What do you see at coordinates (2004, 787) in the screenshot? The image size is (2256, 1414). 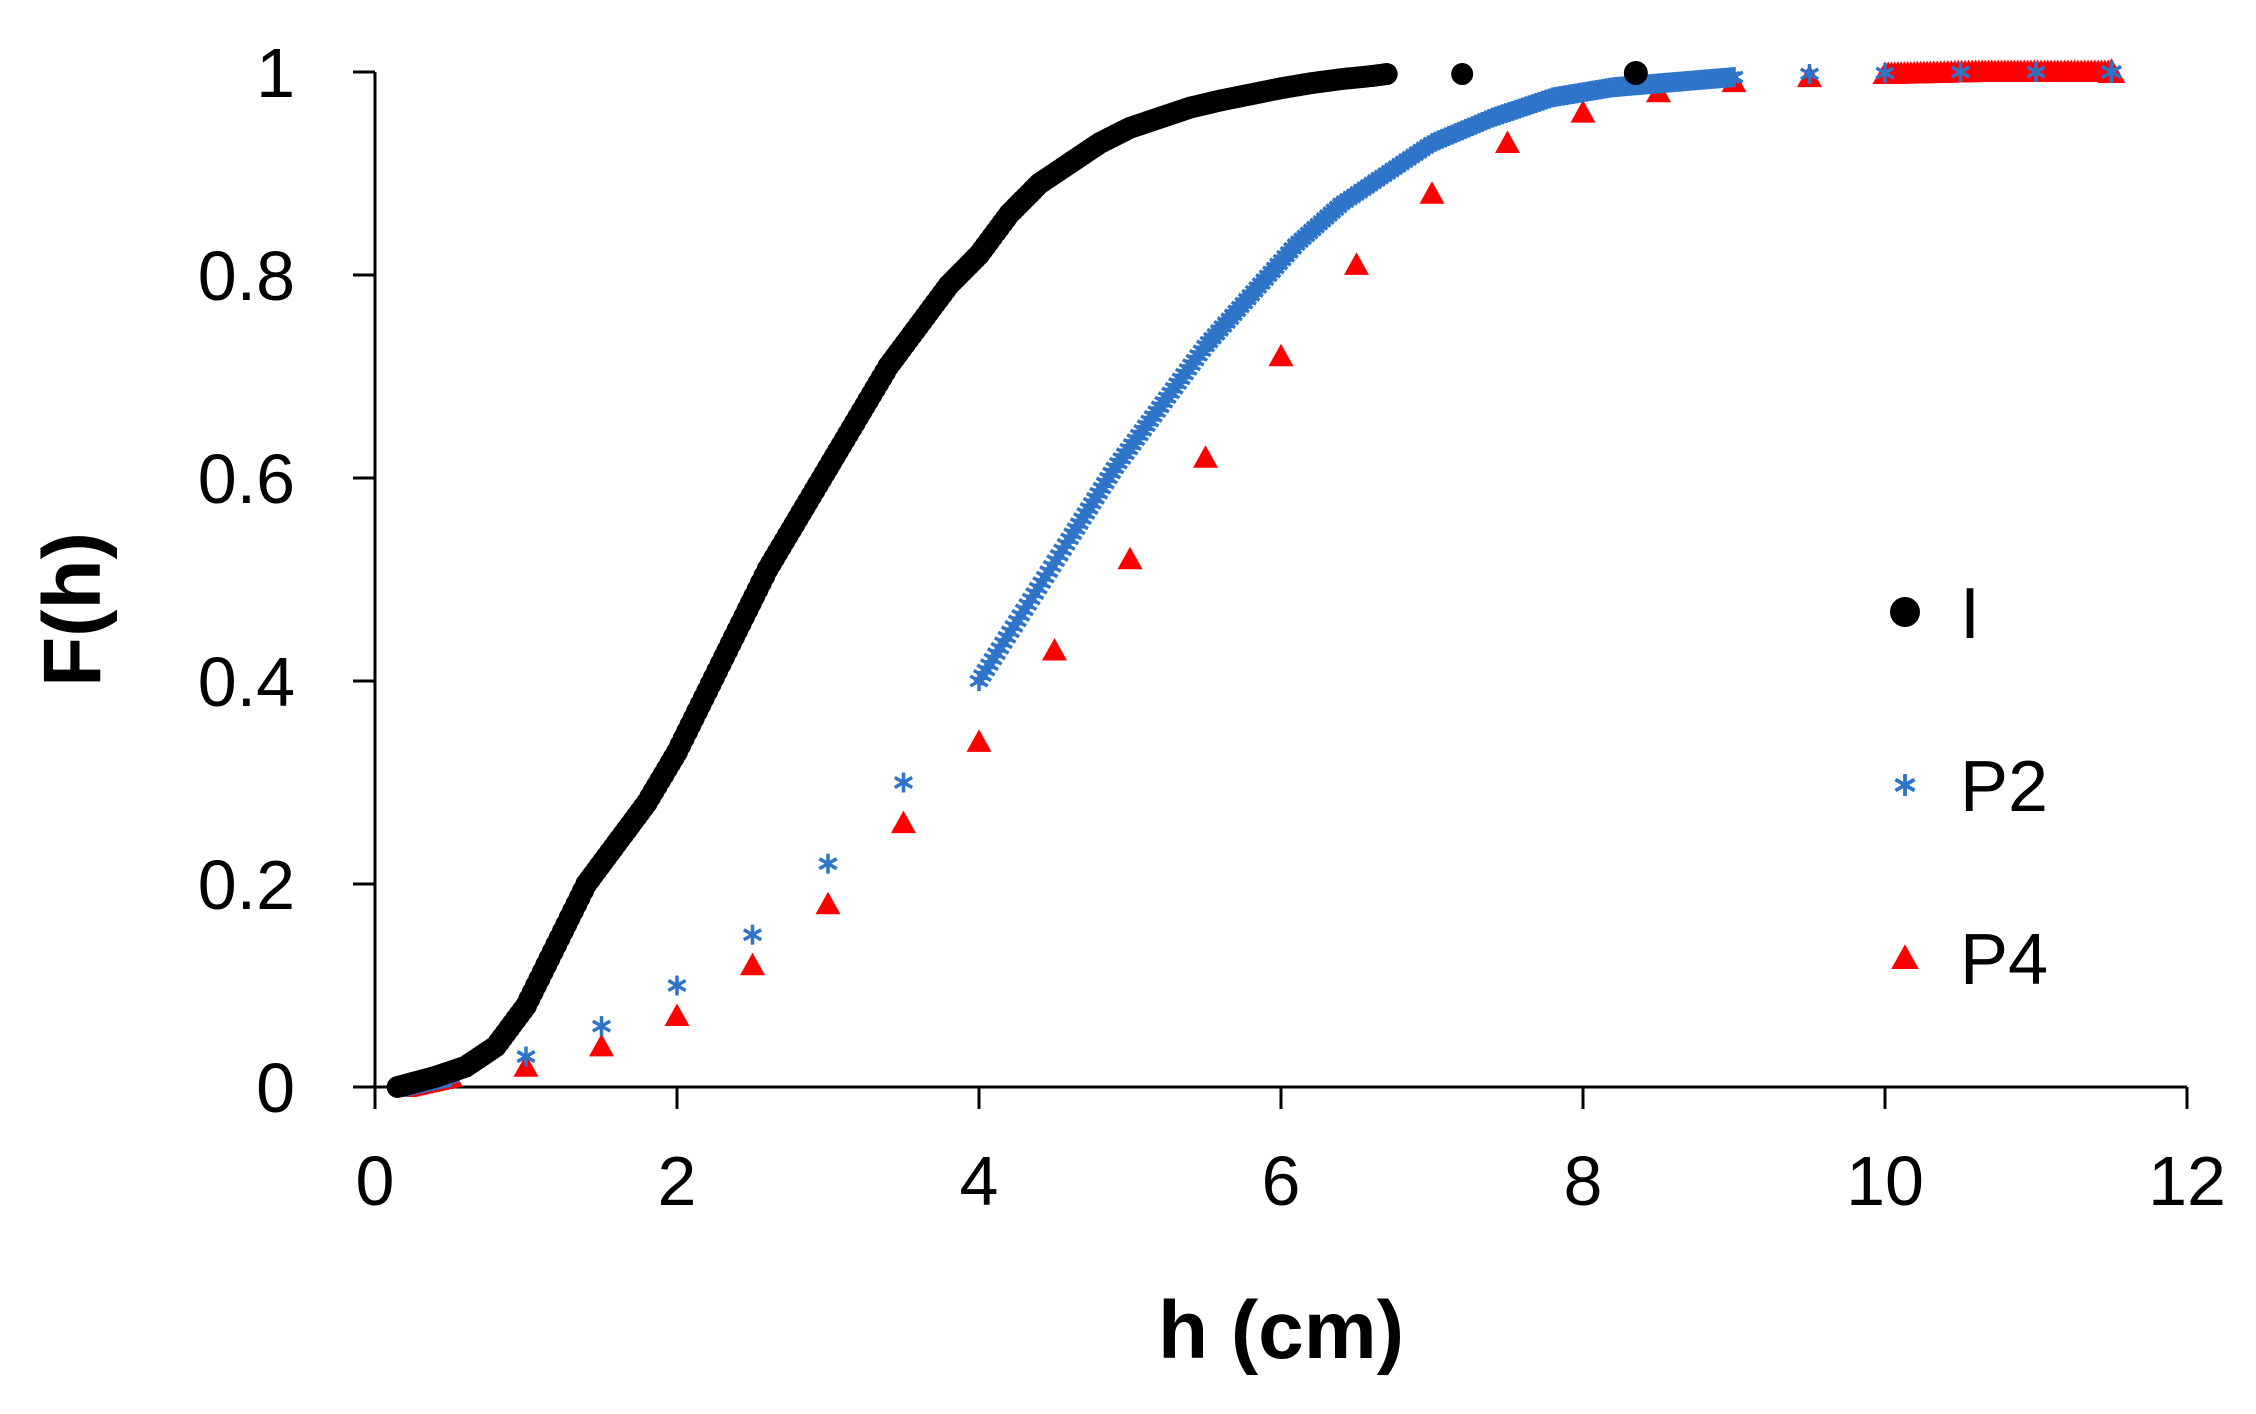 I see `legend-label: P2` at bounding box center [2004, 787].